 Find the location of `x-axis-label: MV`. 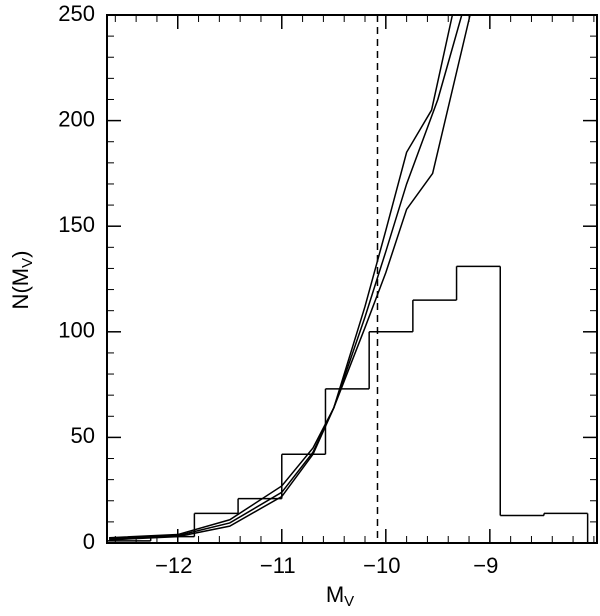

x-axis-label: MV is located at coordinates (340, 596).